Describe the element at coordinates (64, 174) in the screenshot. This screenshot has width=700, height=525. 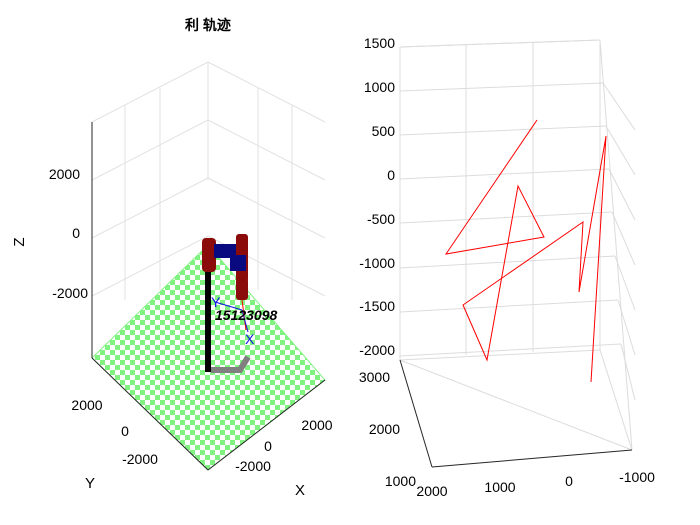
I see `left-z-tick: 2000` at that location.